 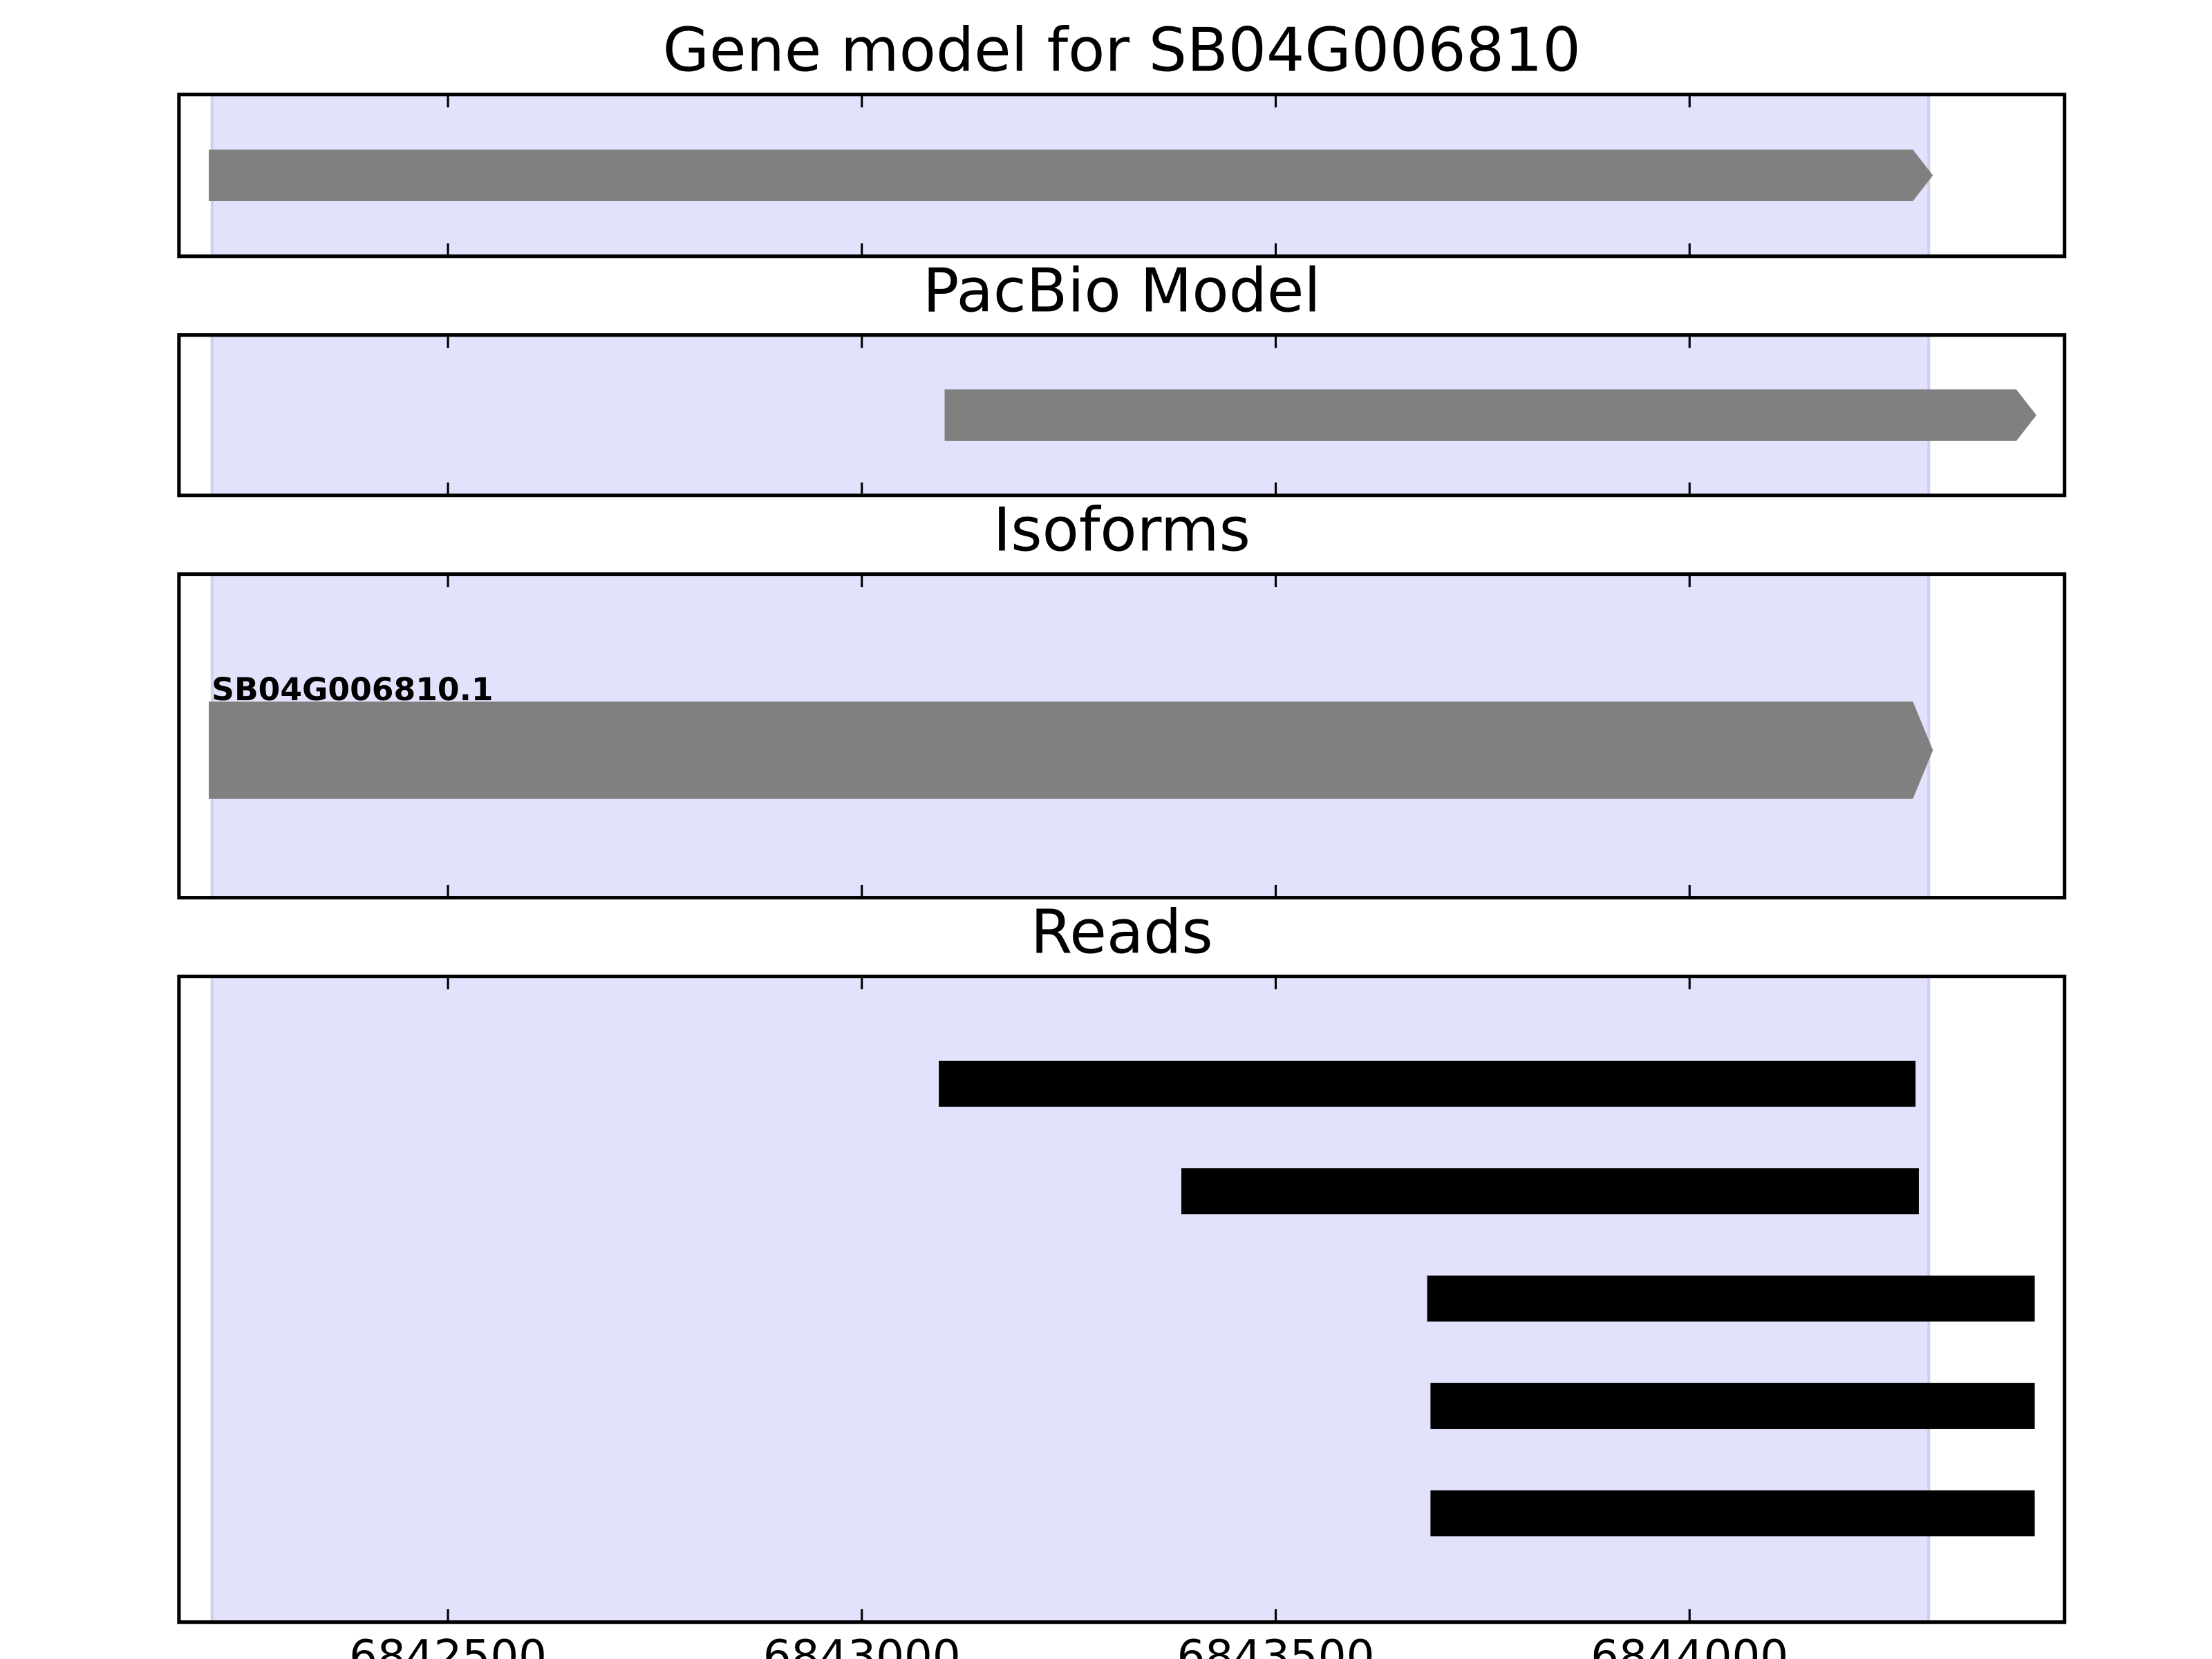 What do you see at coordinates (862, 1645) in the screenshot?
I see `x-tick-label: 6843000` at bounding box center [862, 1645].